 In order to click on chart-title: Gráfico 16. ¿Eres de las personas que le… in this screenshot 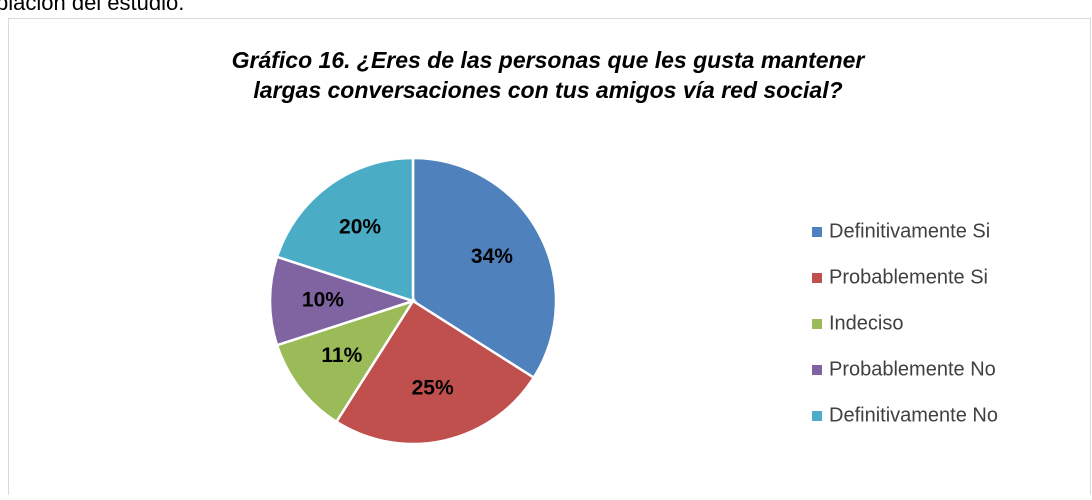, I will do `click(549, 75)`.